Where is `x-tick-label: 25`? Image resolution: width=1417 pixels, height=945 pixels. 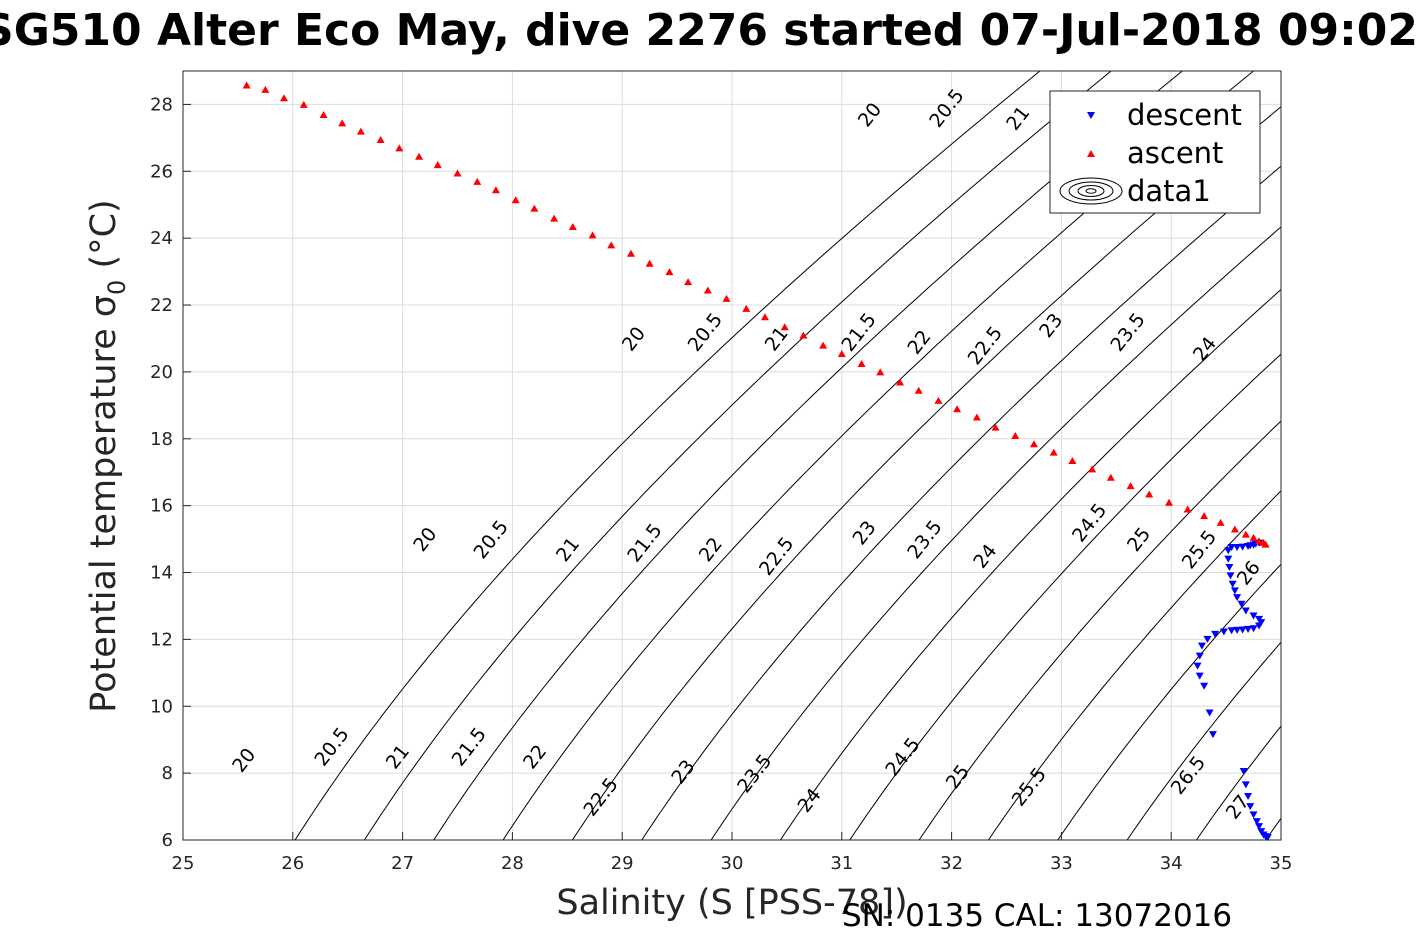 x-tick-label: 25 is located at coordinates (183, 863).